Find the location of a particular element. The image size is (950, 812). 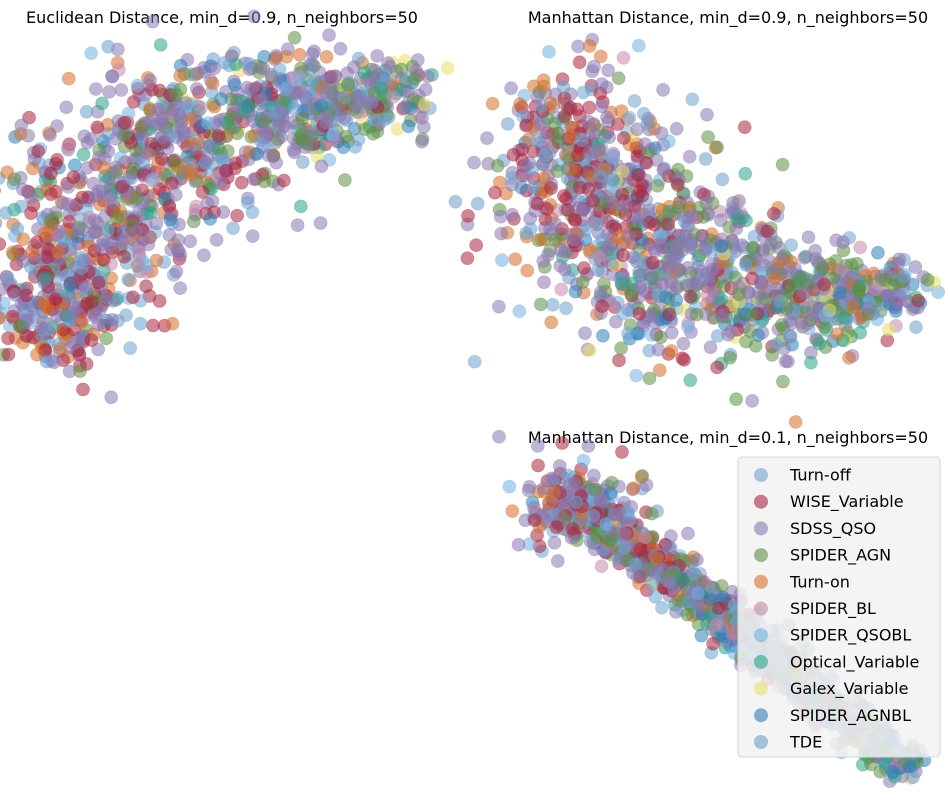

legend-marker-spider-qsobl is located at coordinates (761, 635).